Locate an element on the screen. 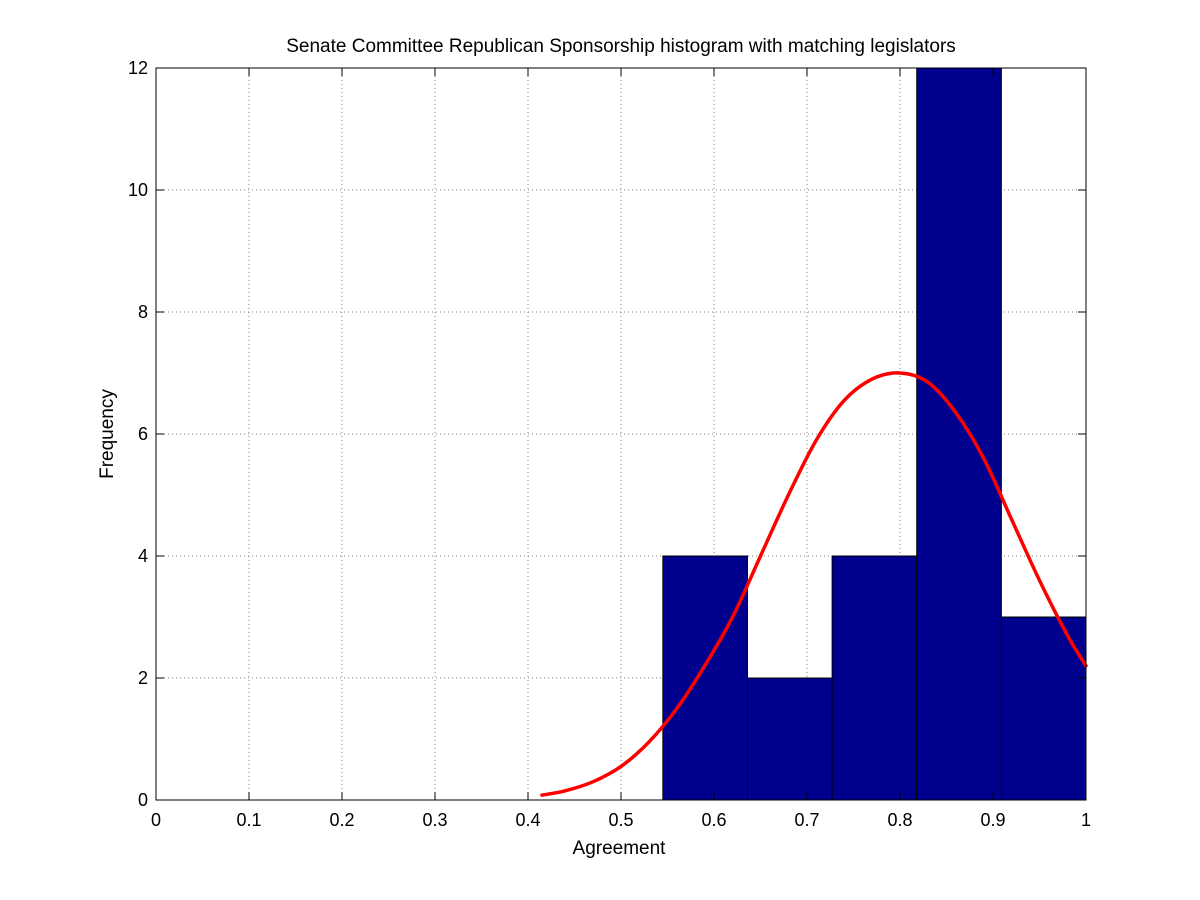 The width and height of the screenshot is (1200, 900). x-tick-label: 0.3 is located at coordinates (434, 820).